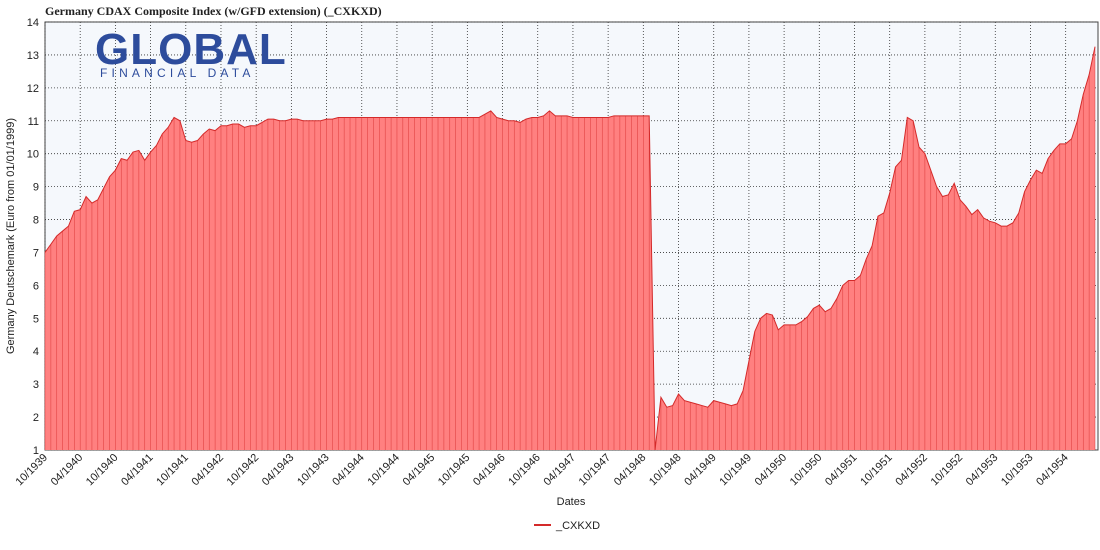  Describe the element at coordinates (348, 470) in the screenshot. I see `x-tick-label: 04/1944` at that location.